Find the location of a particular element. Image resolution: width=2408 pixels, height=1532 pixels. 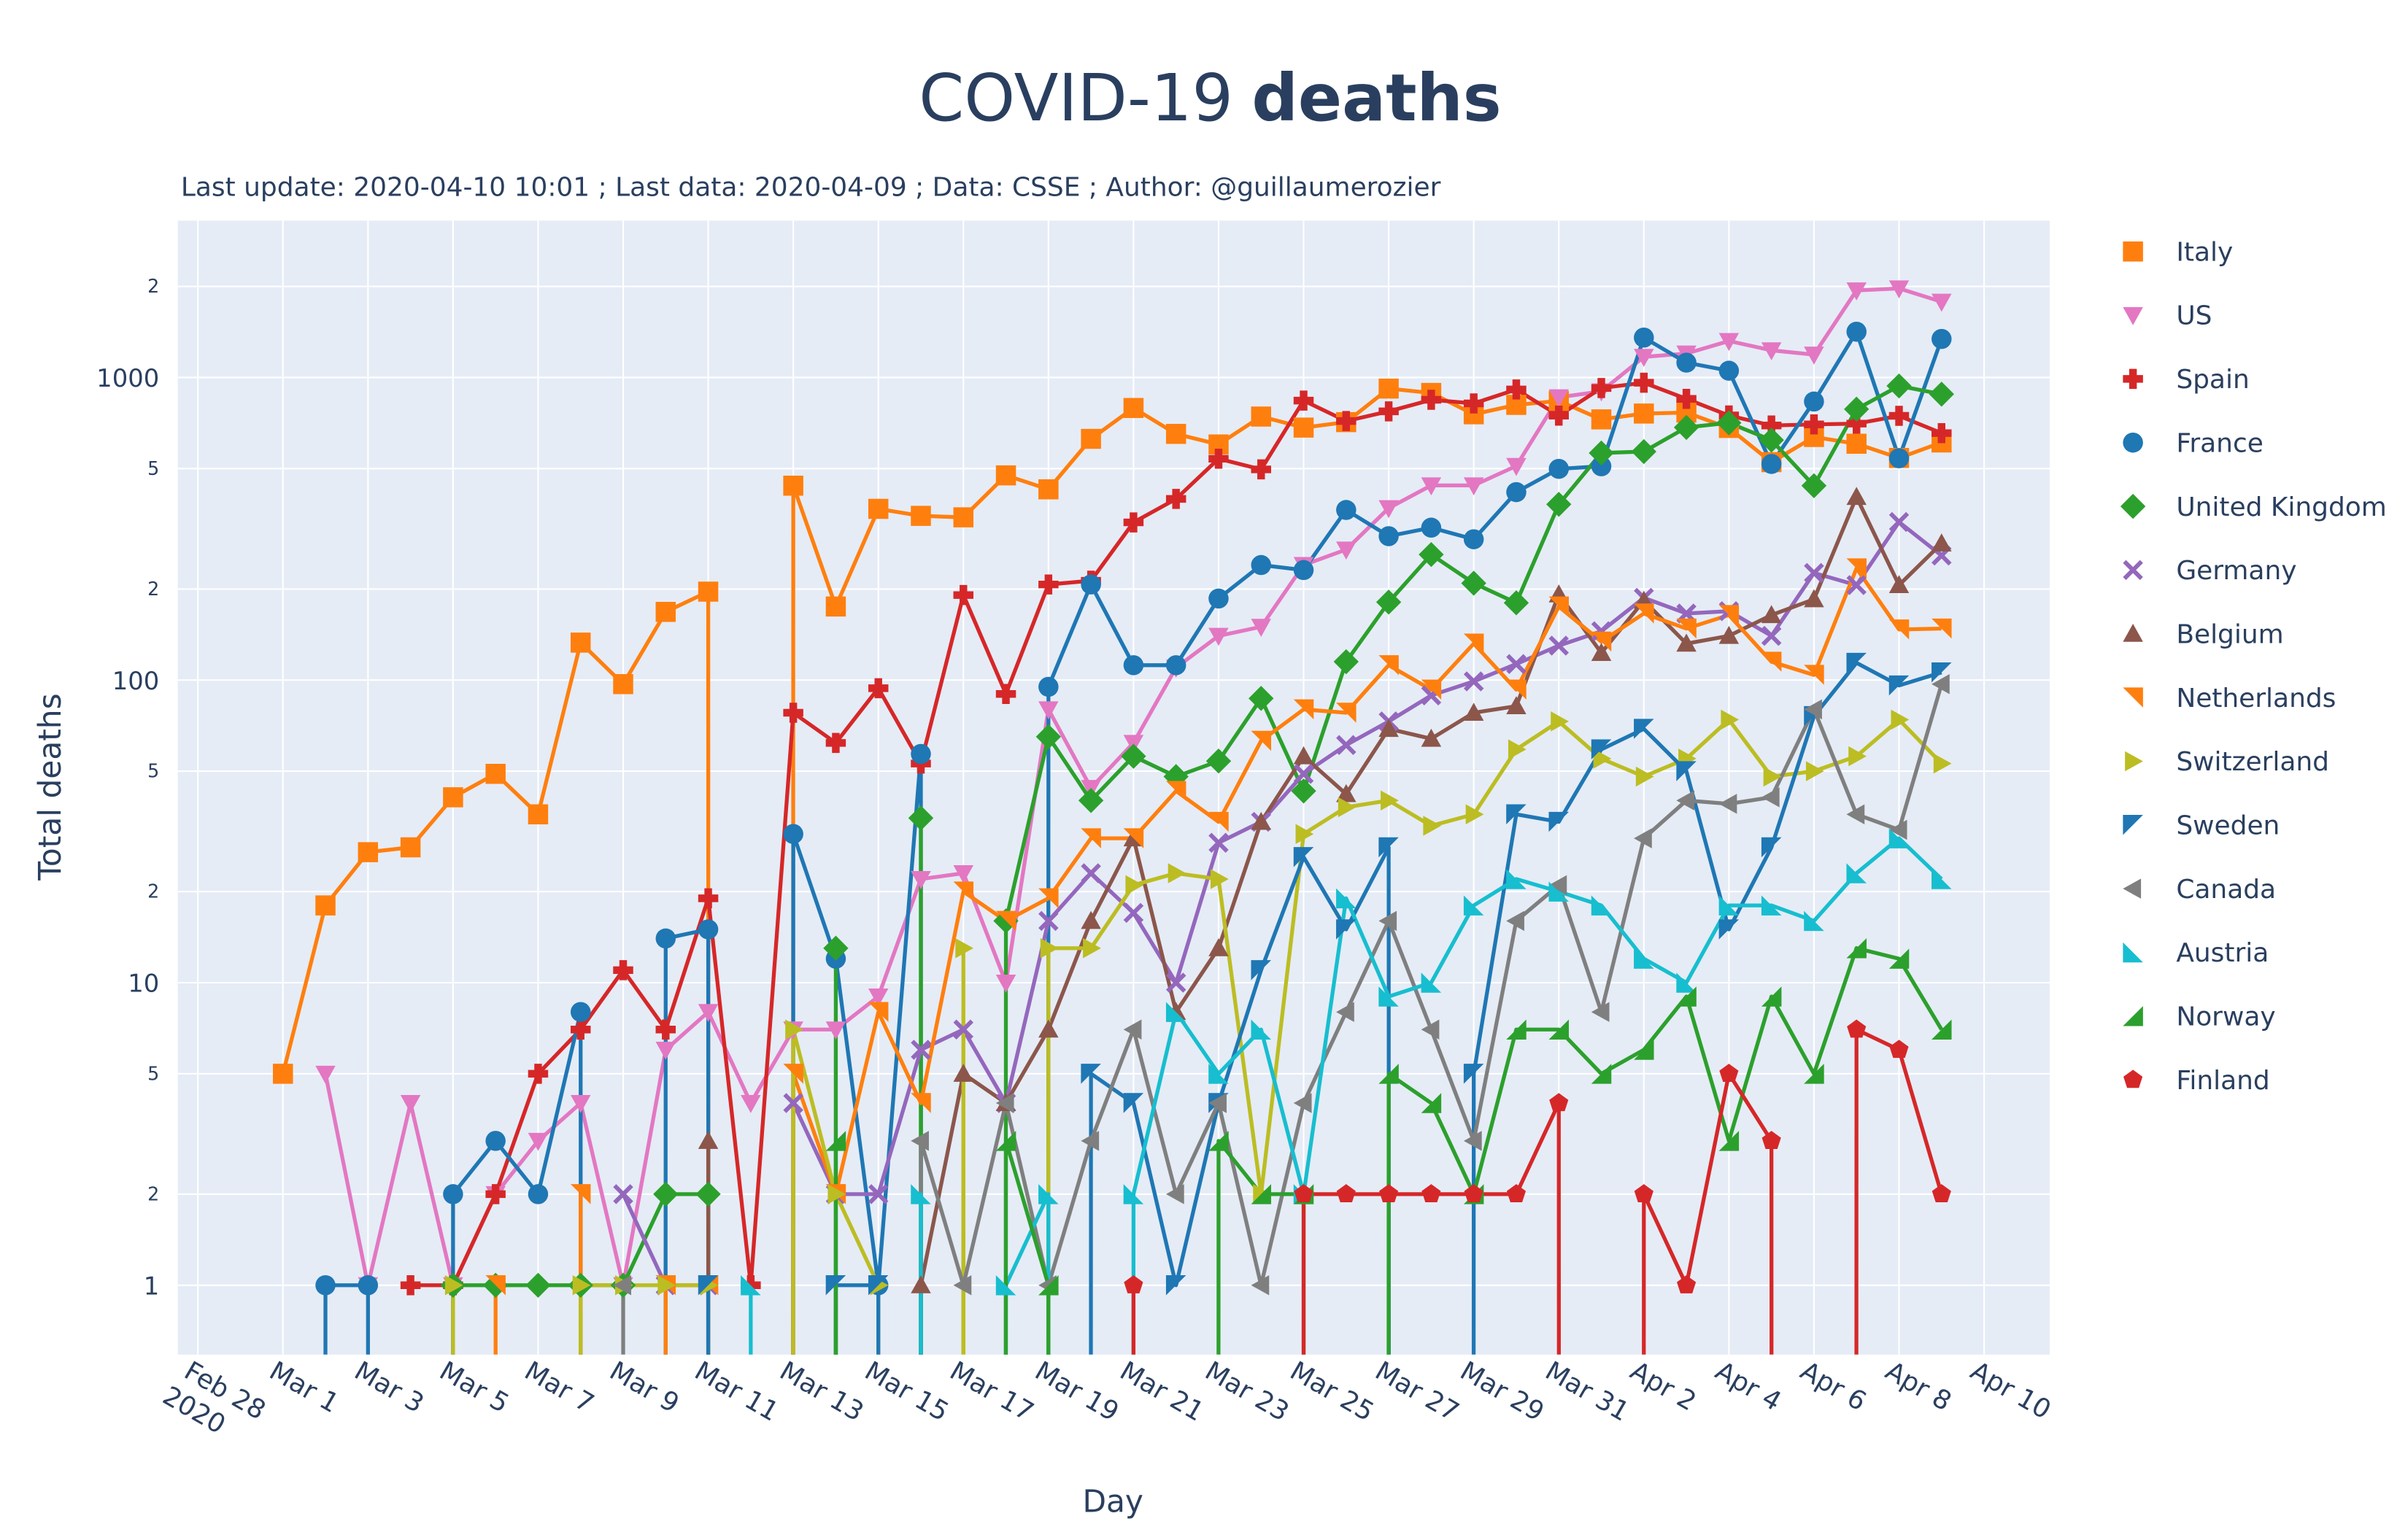

y-tick-label: 100 is located at coordinates (136, 681).